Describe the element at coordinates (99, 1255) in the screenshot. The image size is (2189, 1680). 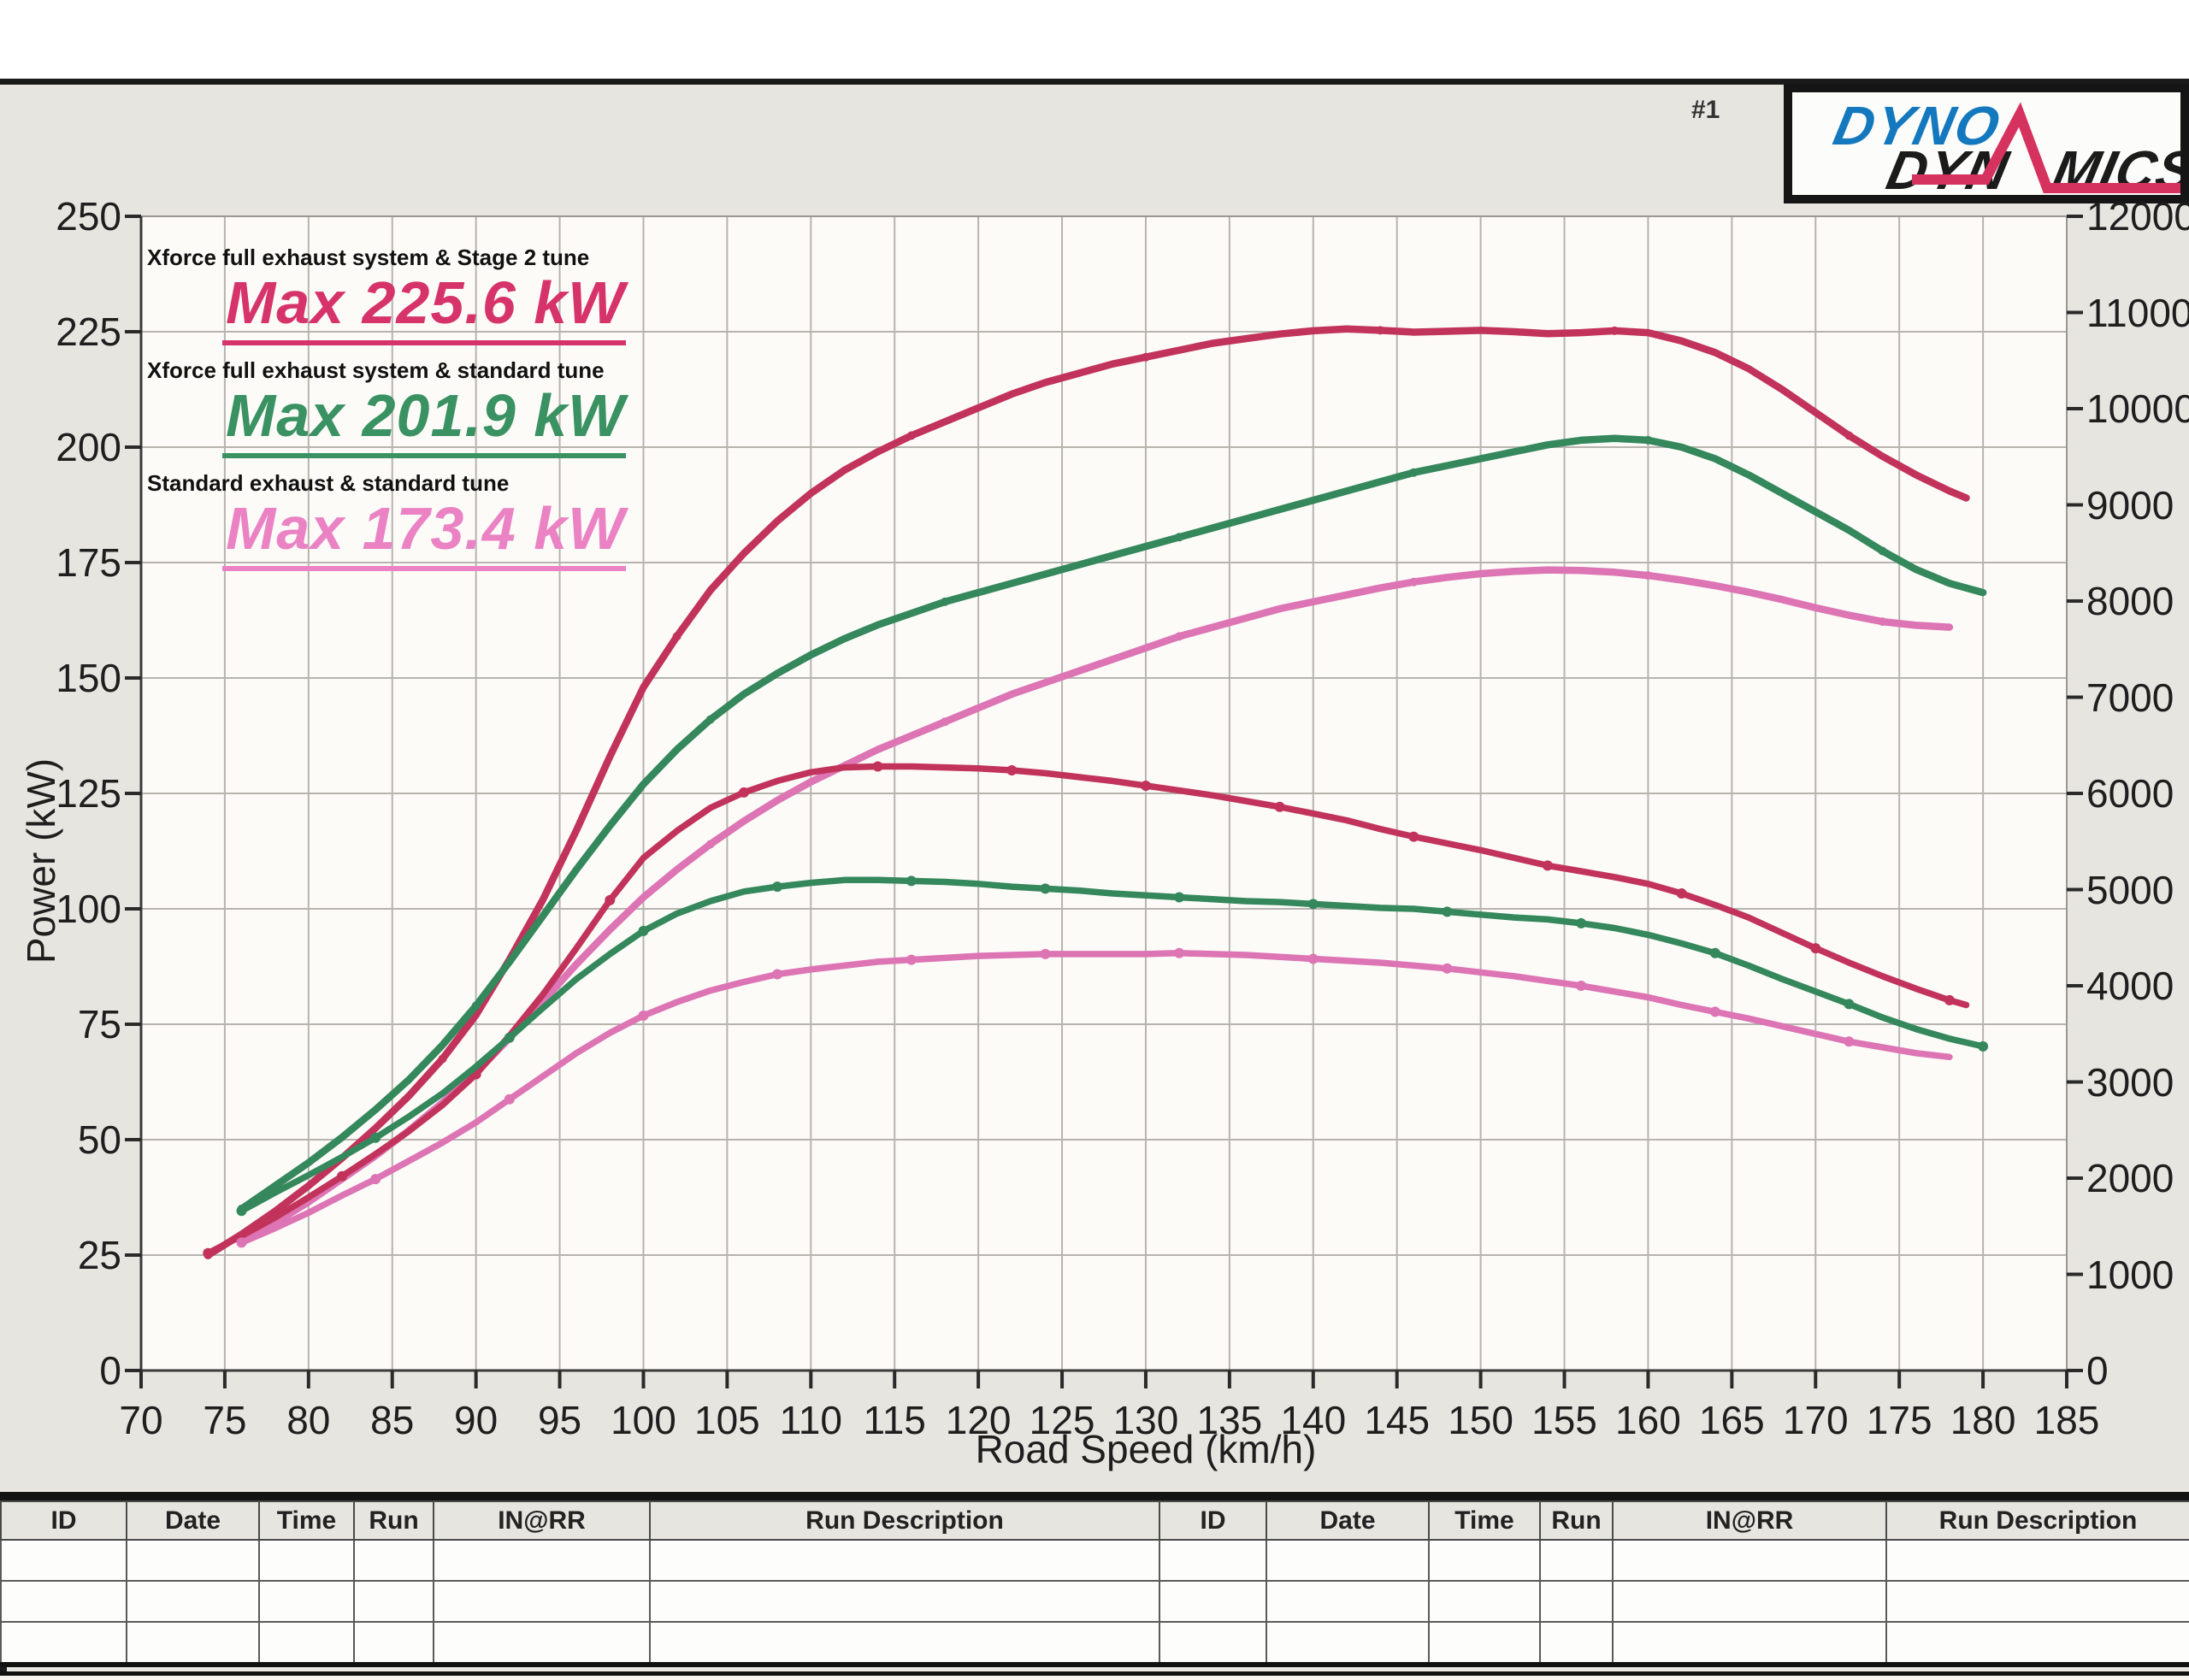
I see `y-left-tick-label: 25` at that location.